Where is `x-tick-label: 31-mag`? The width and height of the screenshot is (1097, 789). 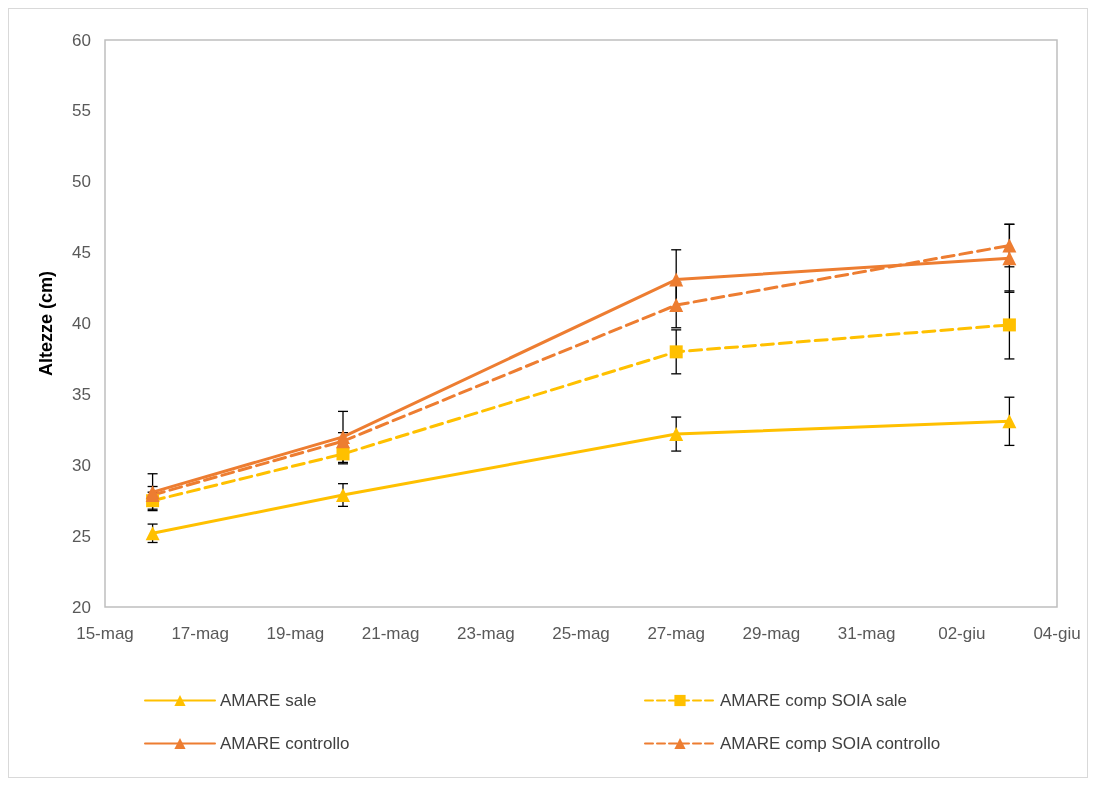
x-tick-label: 31-mag is located at coordinates (866, 633).